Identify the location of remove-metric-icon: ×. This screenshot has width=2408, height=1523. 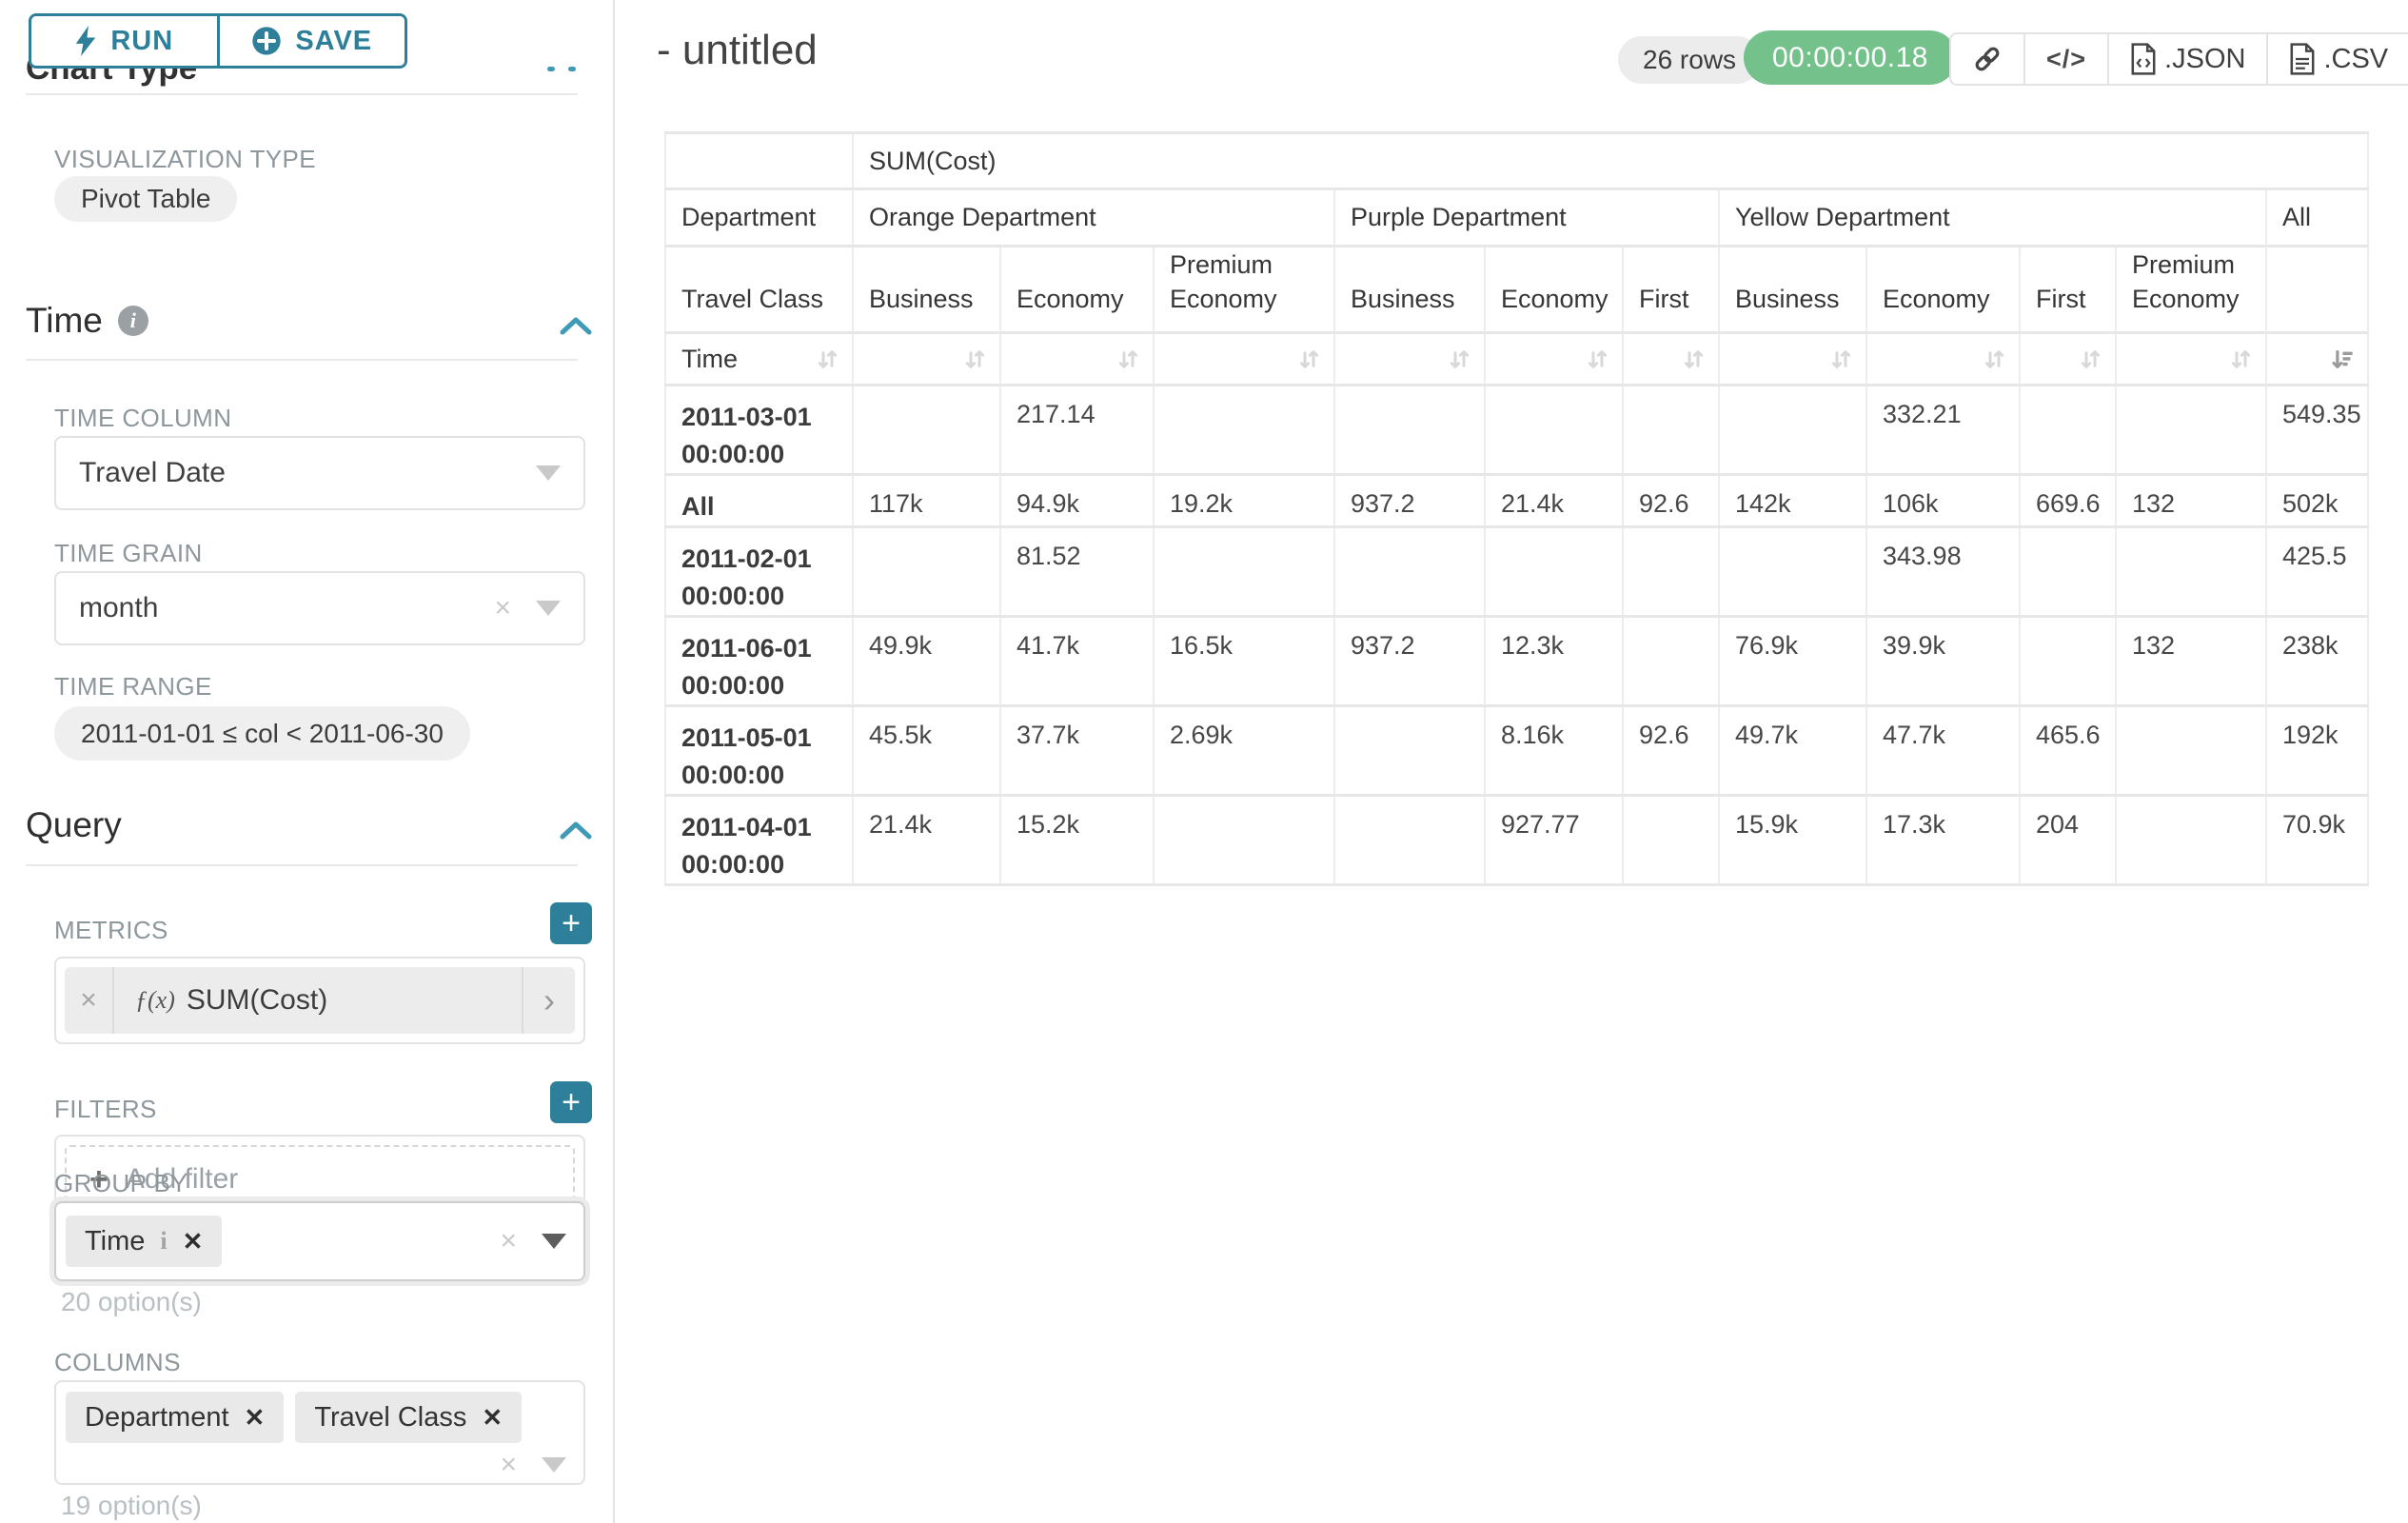
(89, 1001).